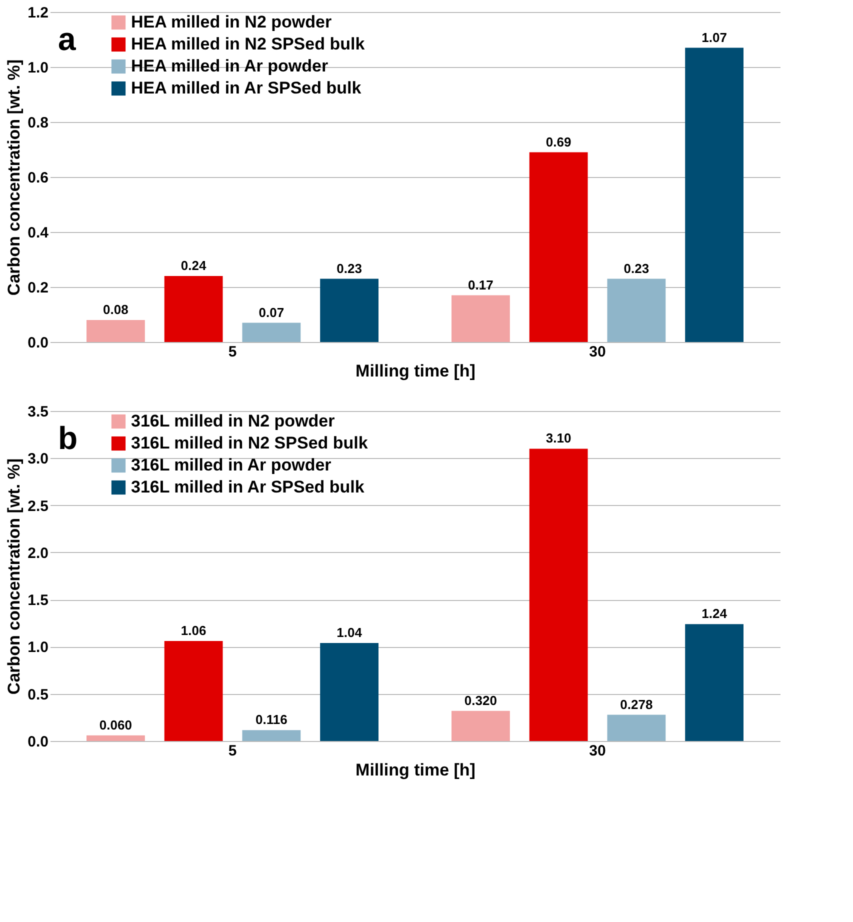 Image resolution: width=853 pixels, height=922 pixels. Describe the element at coordinates (559, 438) in the screenshot. I see `data-label: 3.10` at that location.